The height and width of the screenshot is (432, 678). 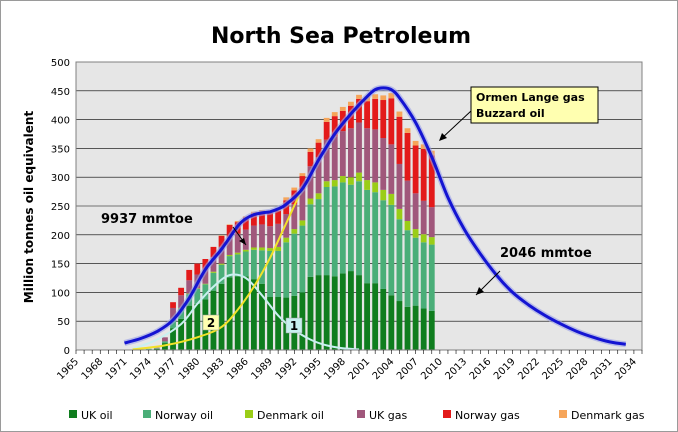 What do you see at coordinates (359, 369) in the screenshot?
I see `x-tick-label: 2001` at bounding box center [359, 369].